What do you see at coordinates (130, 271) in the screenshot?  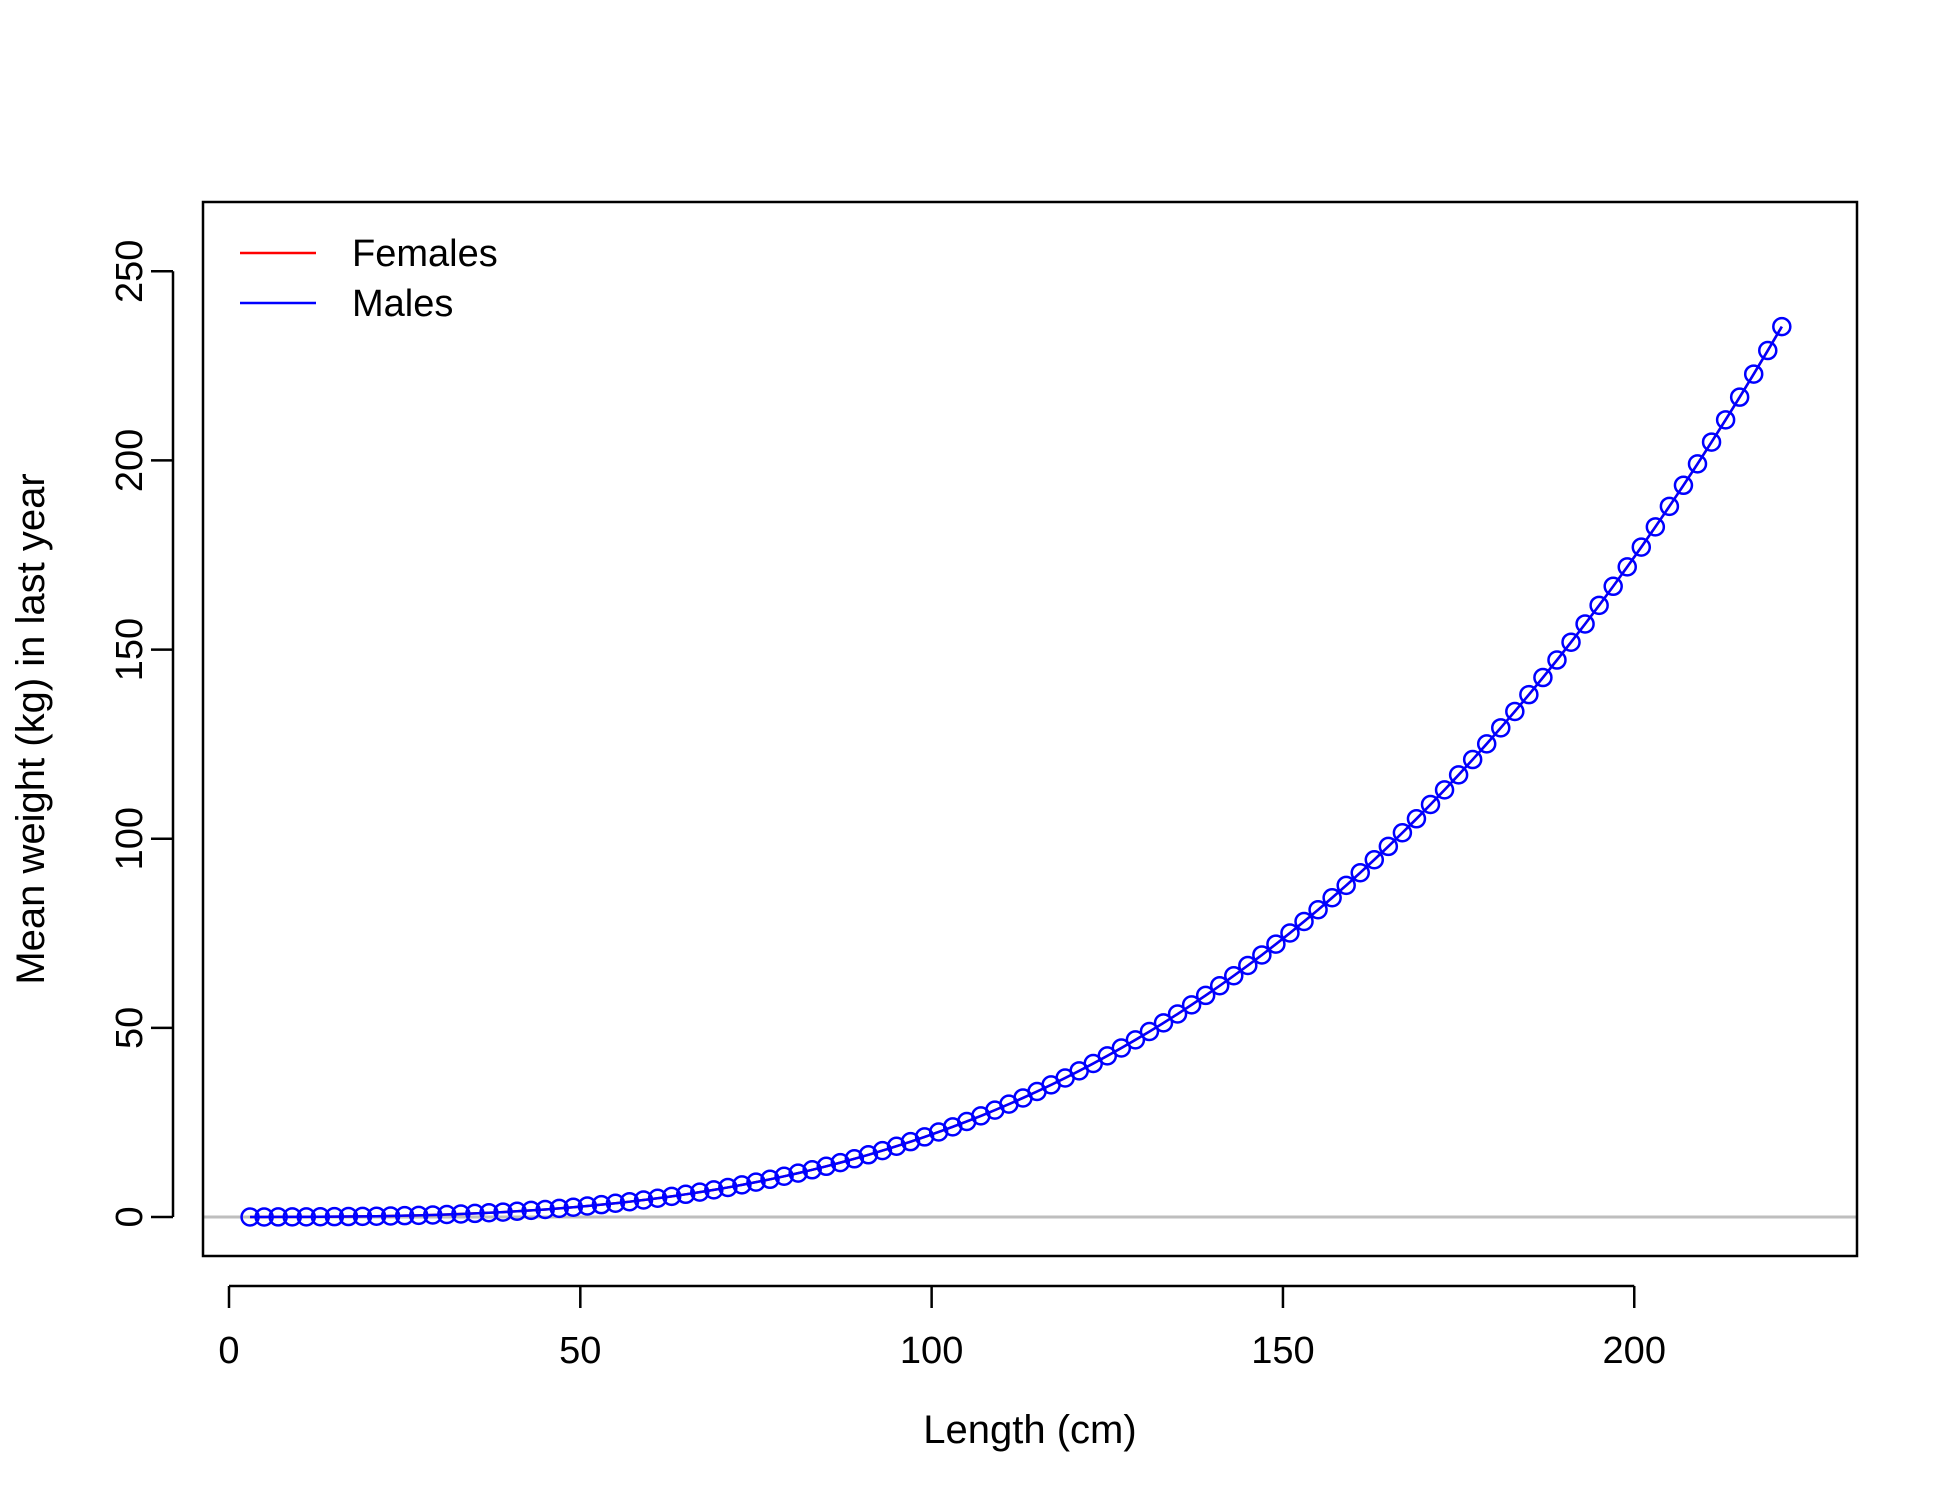 I see `y-tick-label: 250` at bounding box center [130, 271].